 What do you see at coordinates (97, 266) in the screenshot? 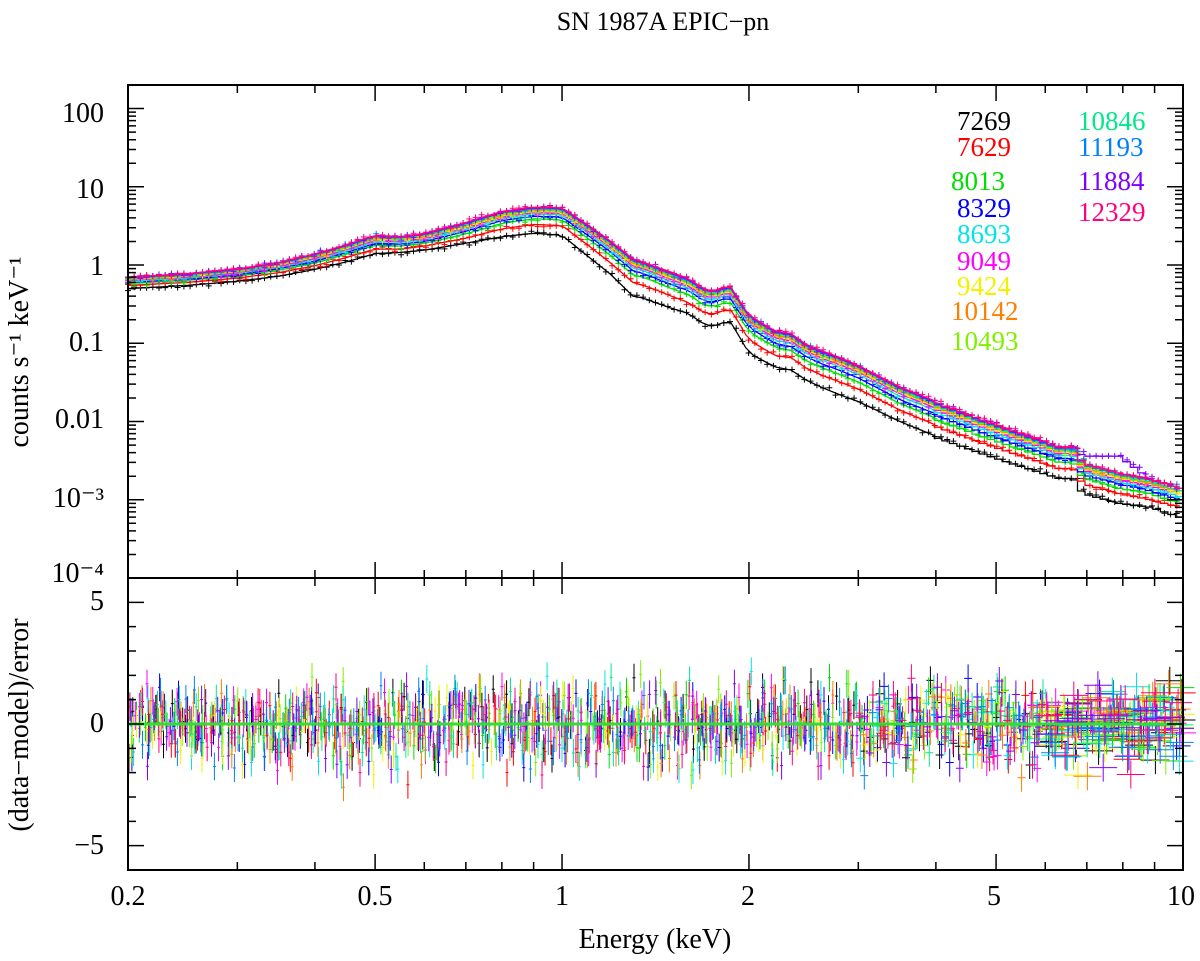
I see `y-tick-label-1: 1` at bounding box center [97, 266].